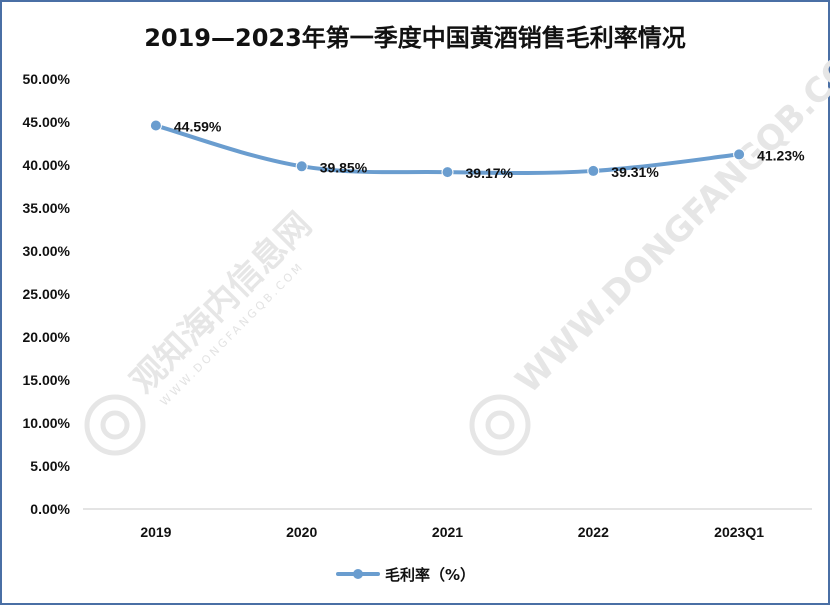 The width and height of the screenshot is (830, 605). Describe the element at coordinates (415, 38) in the screenshot. I see `chart-title: 2019—2023年第一季度中国黄酒销售毛利率情况` at that location.